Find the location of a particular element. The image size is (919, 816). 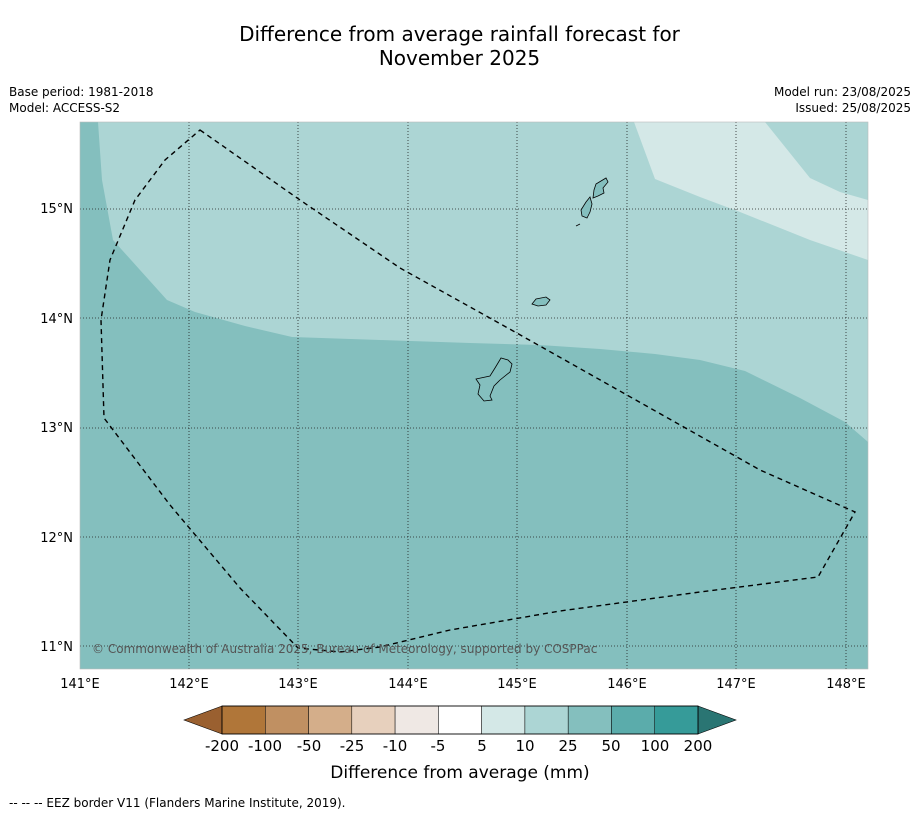

colorbar-arrow-high is located at coordinates (717, 720).